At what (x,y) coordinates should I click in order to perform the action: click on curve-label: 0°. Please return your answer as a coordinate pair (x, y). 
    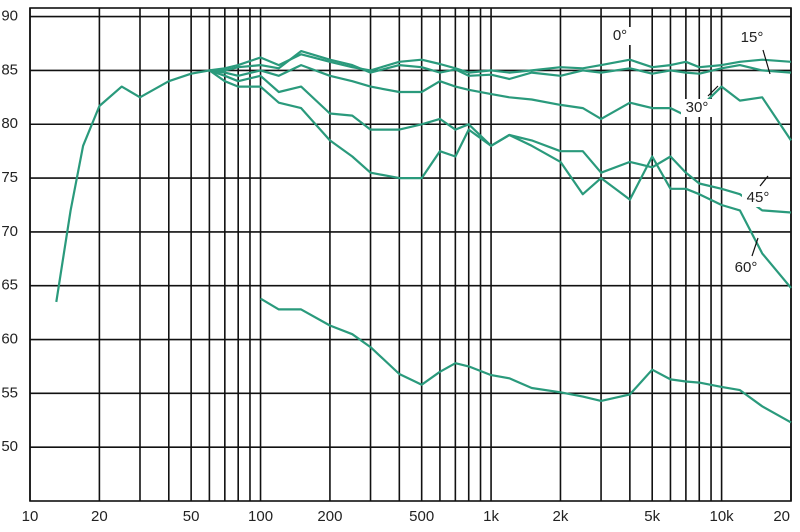
    Looking at the image, I should click on (620, 35).